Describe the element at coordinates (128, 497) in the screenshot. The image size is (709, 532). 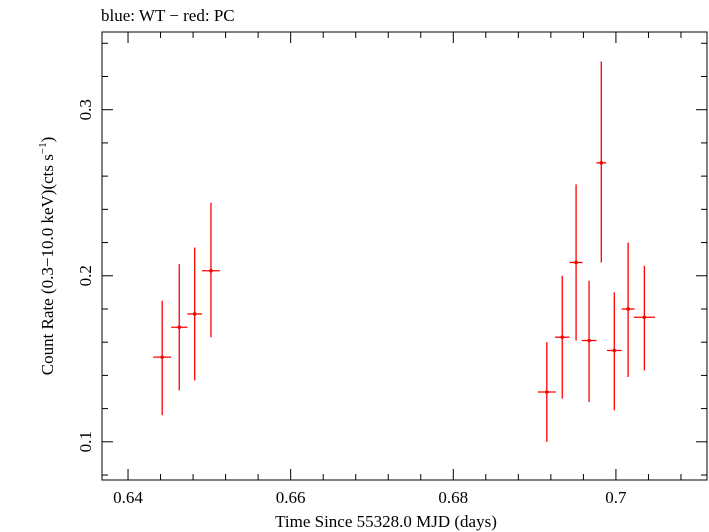
I see `x-tick-label: 0.64` at that location.